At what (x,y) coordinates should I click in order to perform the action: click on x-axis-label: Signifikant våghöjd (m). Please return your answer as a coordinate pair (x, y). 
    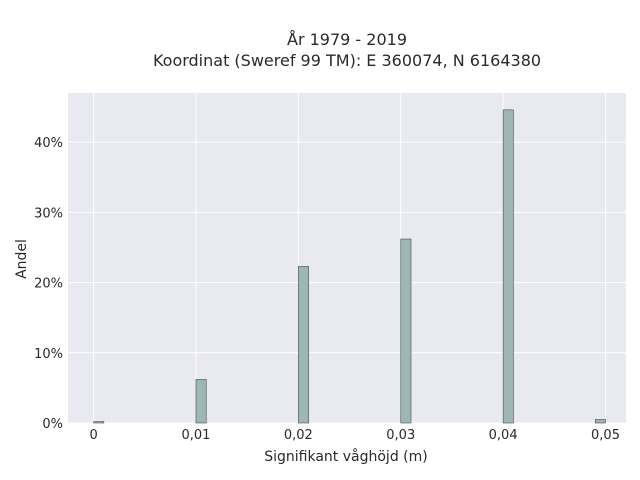
    Looking at the image, I should click on (345, 456).